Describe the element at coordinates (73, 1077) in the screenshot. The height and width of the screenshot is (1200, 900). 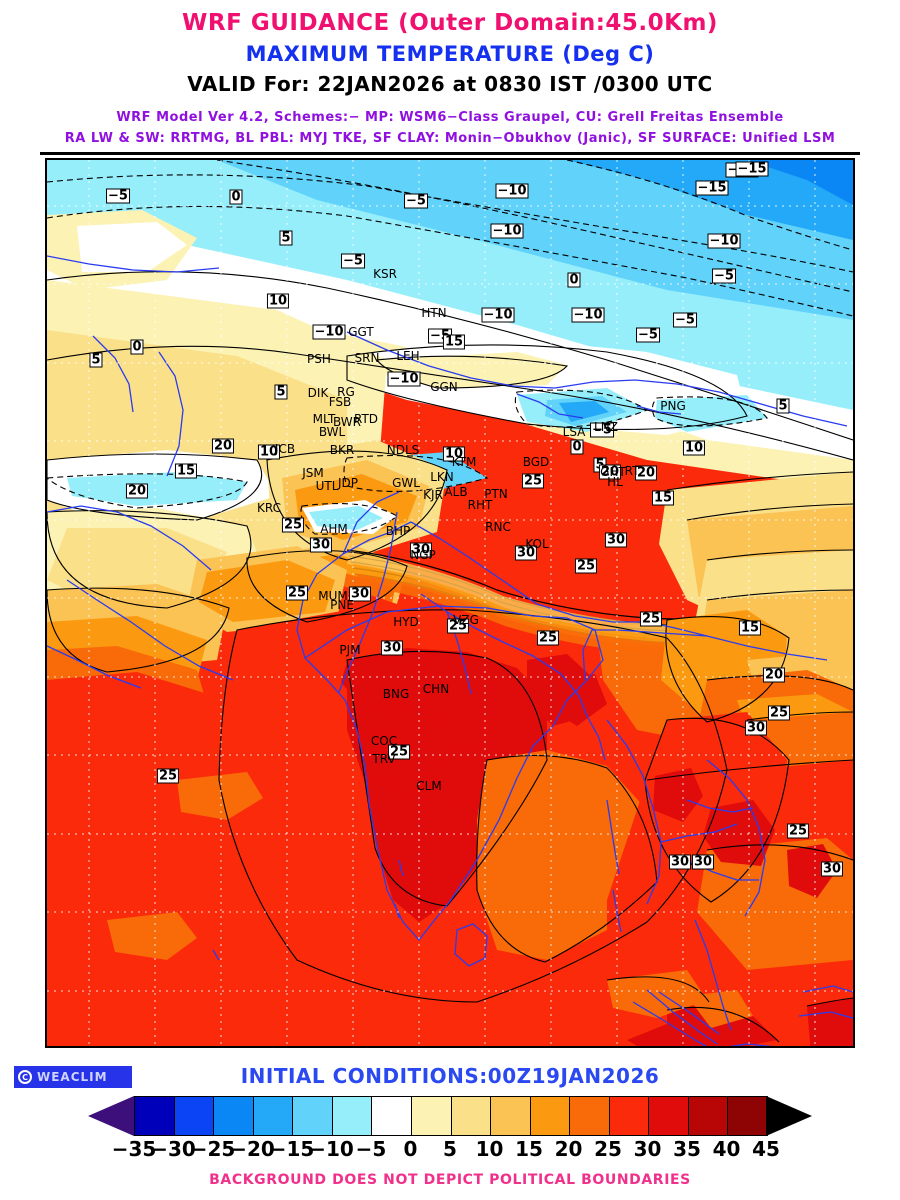
I see `weaclim-logo: C WEACLIM` at that location.